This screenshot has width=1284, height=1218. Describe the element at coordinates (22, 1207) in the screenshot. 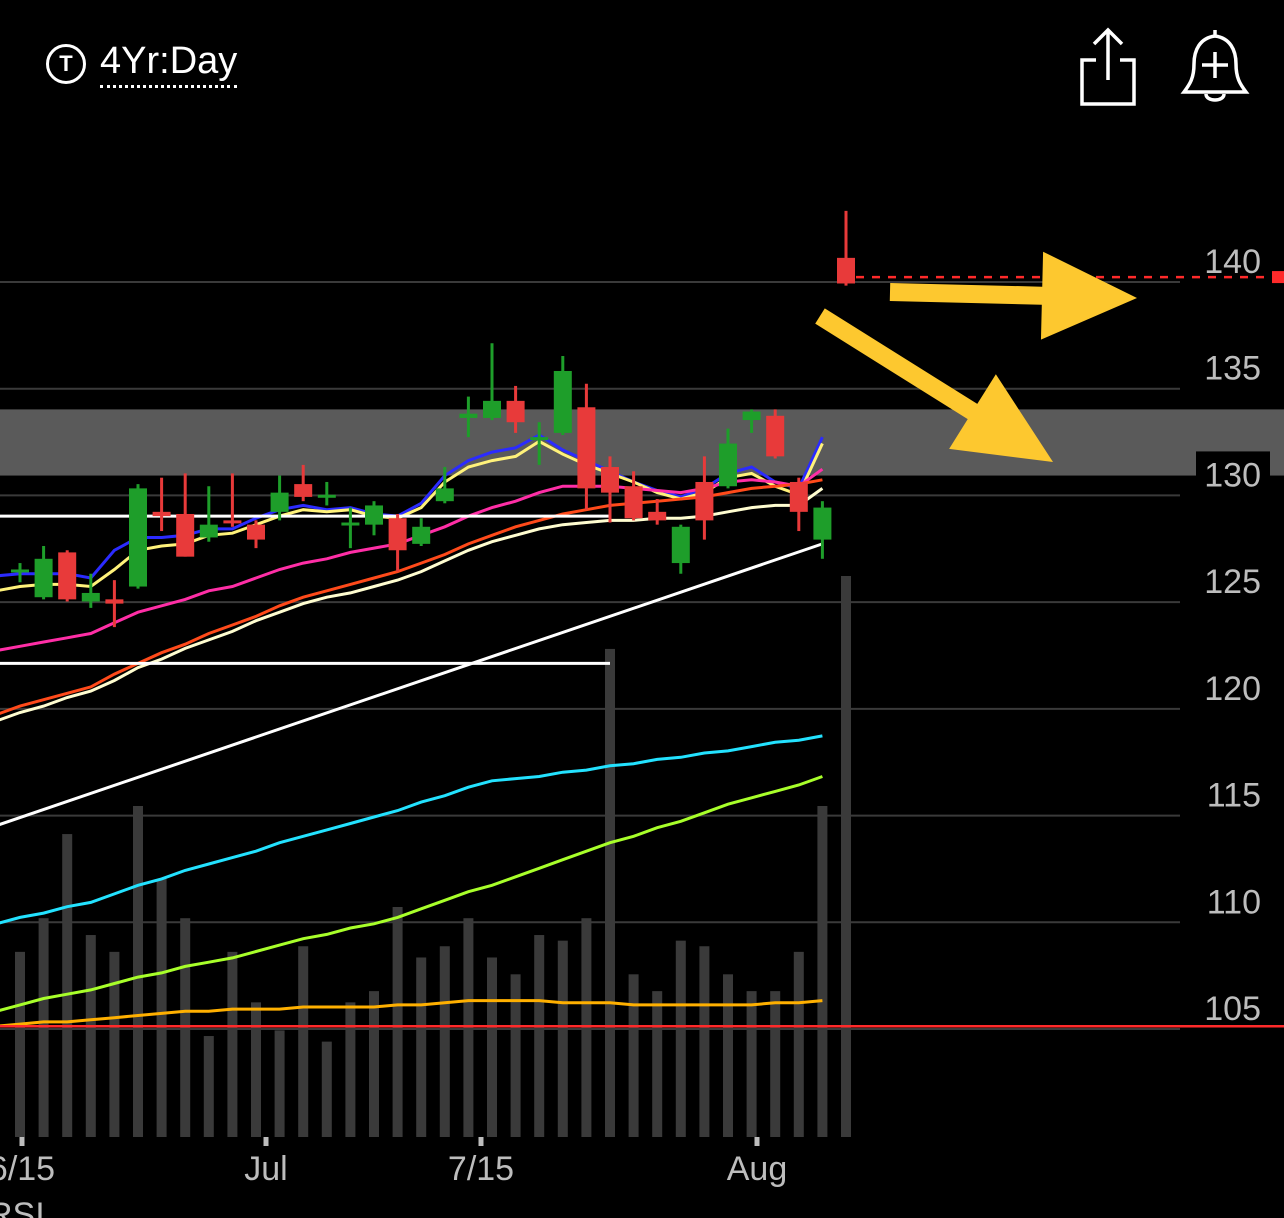

I see `rsi-panel-label: RSI` at that location.